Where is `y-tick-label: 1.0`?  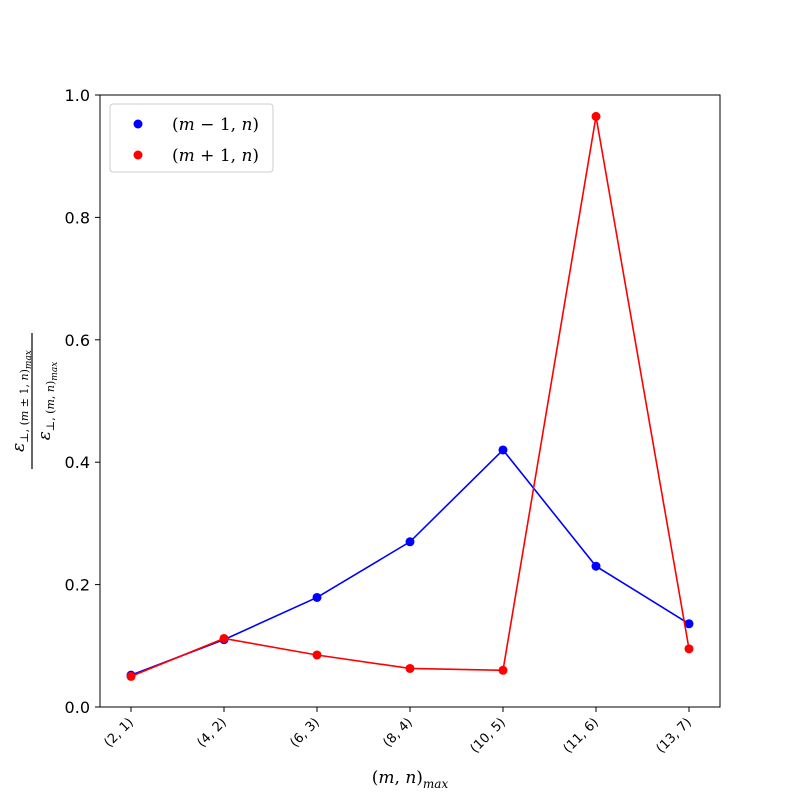 y-tick-label: 1.0 is located at coordinates (77, 95).